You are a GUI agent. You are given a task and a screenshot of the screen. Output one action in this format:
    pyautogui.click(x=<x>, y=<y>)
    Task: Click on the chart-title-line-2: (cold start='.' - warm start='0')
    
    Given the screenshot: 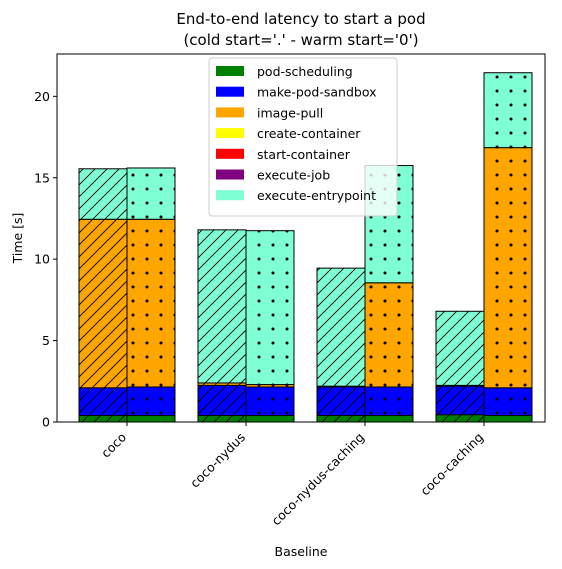 What is the action you would take?
    pyautogui.click(x=300, y=40)
    